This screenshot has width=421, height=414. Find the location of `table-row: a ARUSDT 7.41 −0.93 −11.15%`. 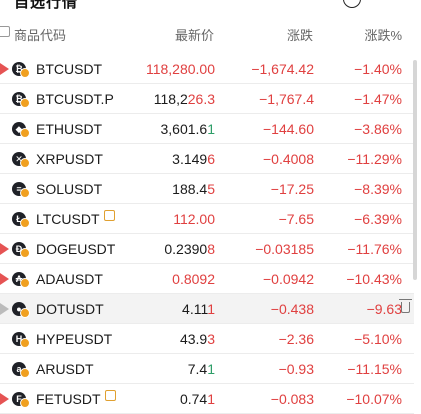

table-row: a ARUSDT 7.41 −0.93 −11.15% is located at coordinates (207, 369).